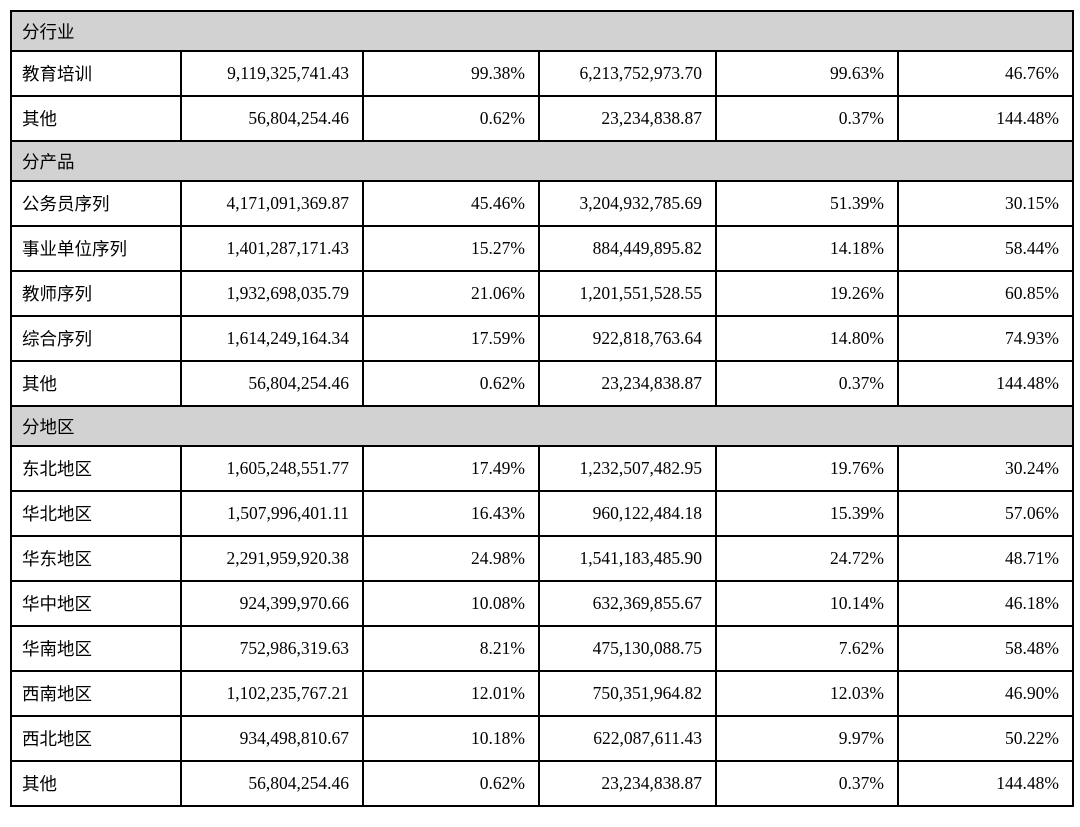 This screenshot has width=1080, height=827. I want to click on amount-current-cell: 1,605,248,551.77, so click(272, 468).